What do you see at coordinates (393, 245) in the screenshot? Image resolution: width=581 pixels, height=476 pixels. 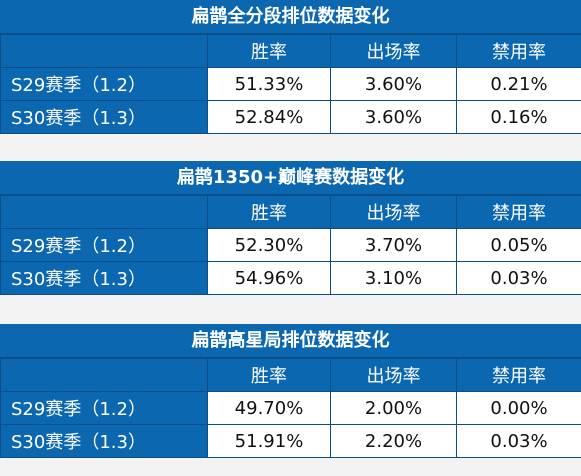 I see `pick-rate-cell: 3.70%` at bounding box center [393, 245].